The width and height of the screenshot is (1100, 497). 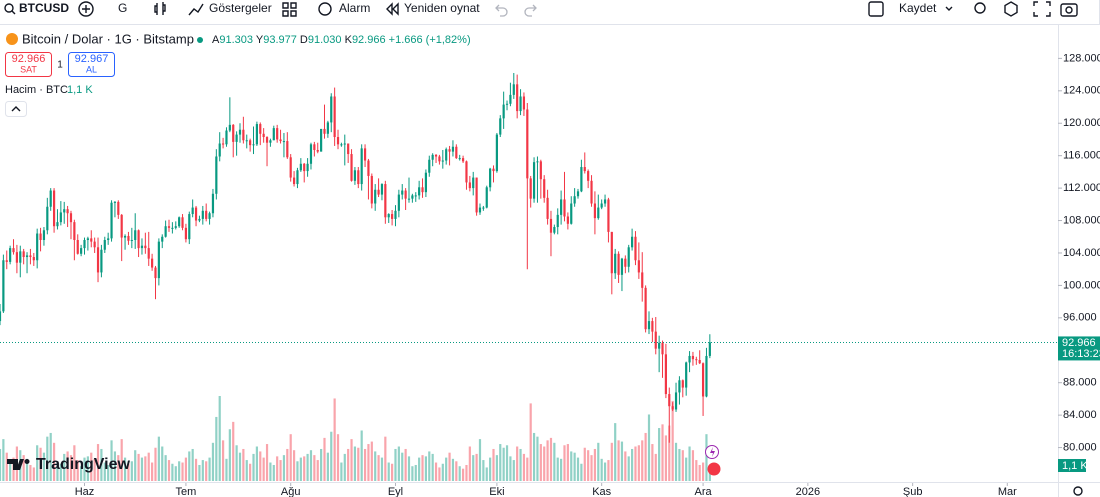 What do you see at coordinates (980, 8) in the screenshot?
I see `quick-search` at bounding box center [980, 8].